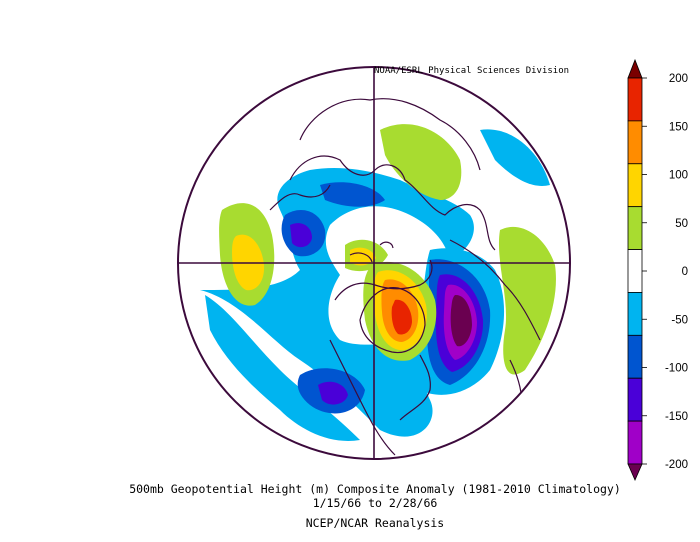 The image size is (700, 542). I want to click on coastline-arctic-islands, so click(371, 252).